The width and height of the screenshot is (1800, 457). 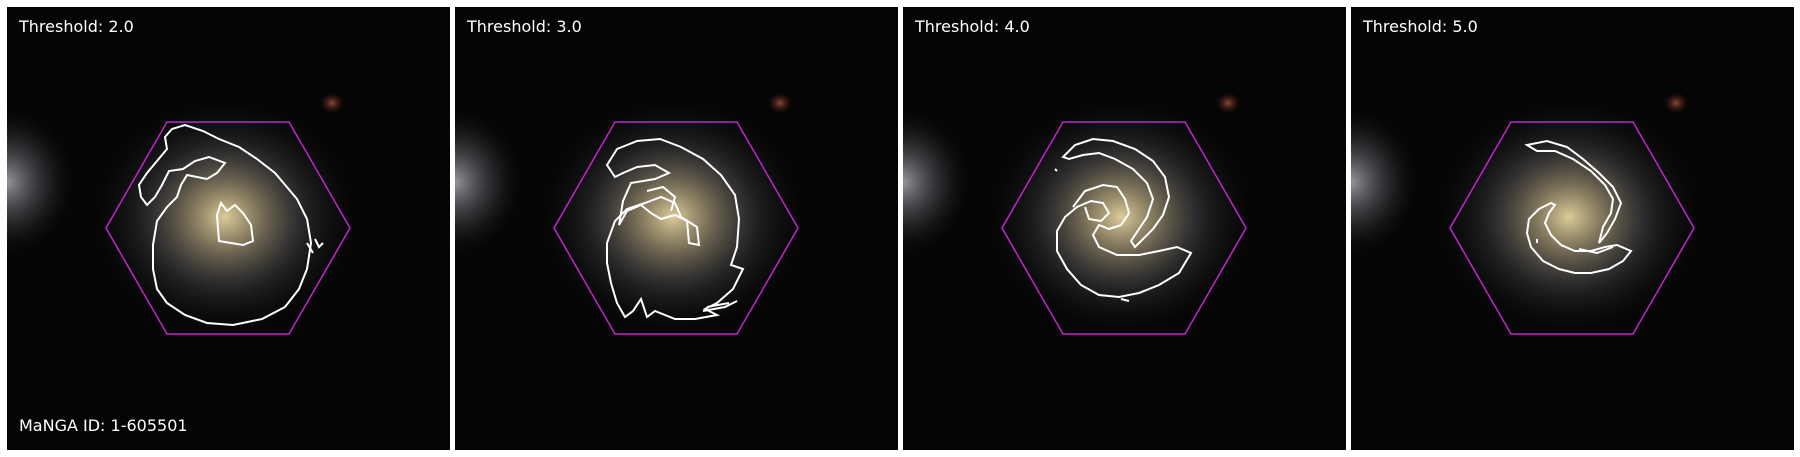 I want to click on contour-inner, so click(x=661, y=198).